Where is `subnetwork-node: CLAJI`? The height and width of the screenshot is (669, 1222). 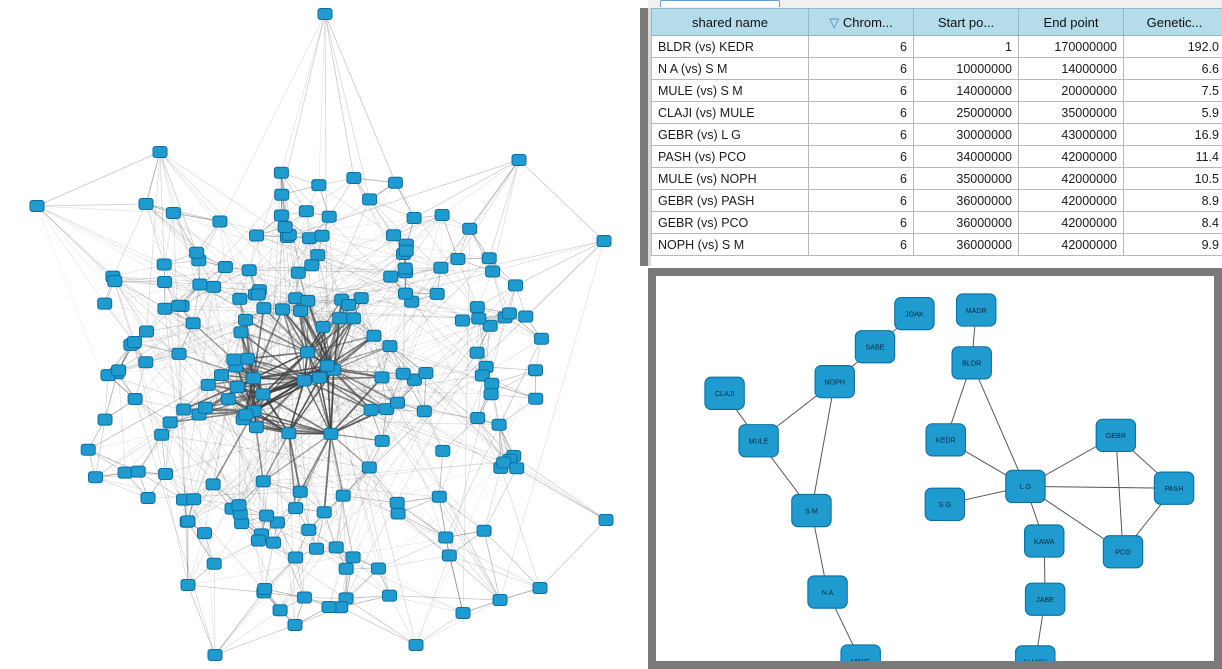
subnetwork-node: CLAJI is located at coordinates (724, 393).